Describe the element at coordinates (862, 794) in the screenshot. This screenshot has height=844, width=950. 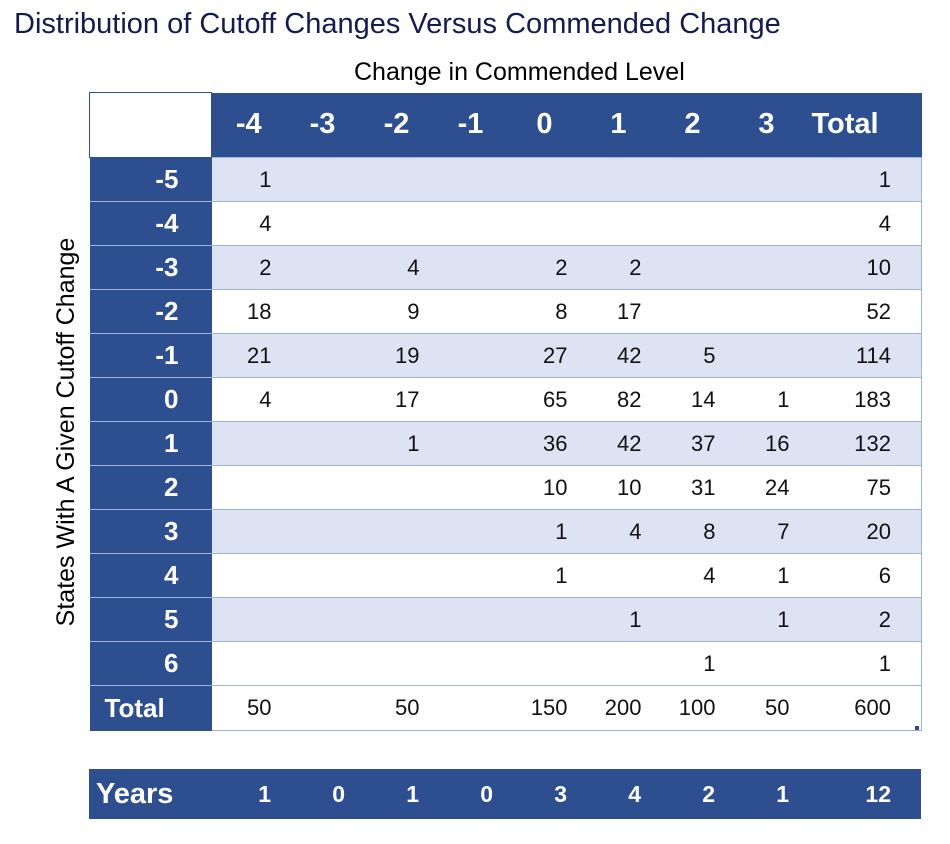
I see `years-cell: 12` at that location.